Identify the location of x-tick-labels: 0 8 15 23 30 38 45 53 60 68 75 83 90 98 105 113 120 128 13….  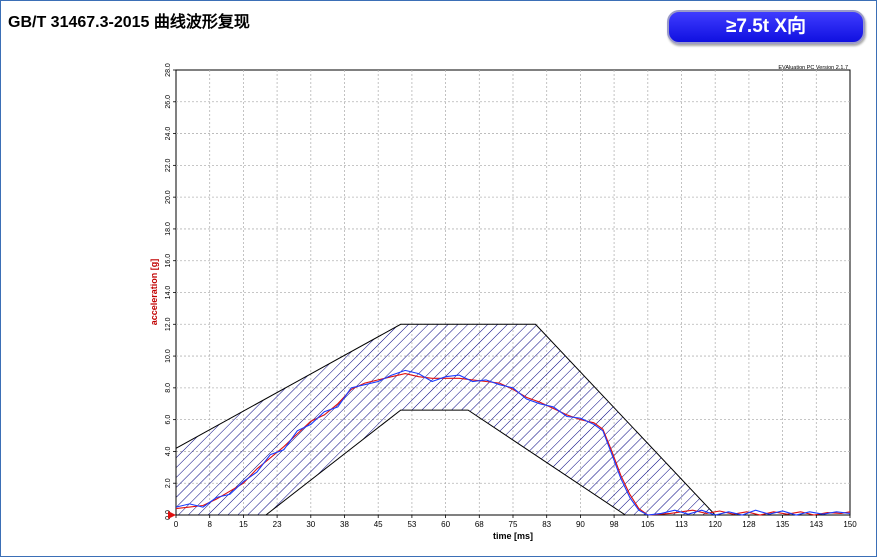
(515, 522).